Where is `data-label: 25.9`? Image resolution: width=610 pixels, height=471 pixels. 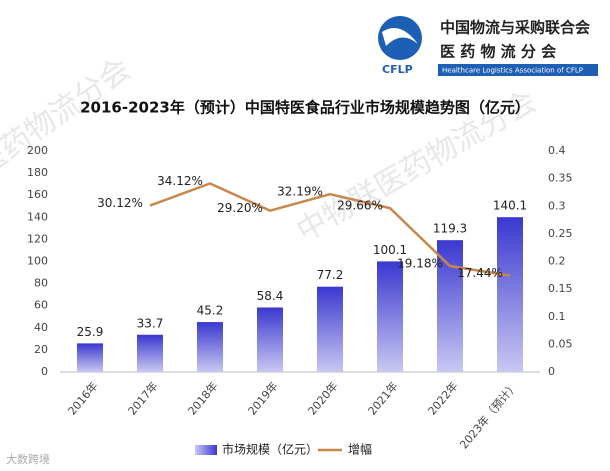 data-label: 25.9 is located at coordinates (90, 332).